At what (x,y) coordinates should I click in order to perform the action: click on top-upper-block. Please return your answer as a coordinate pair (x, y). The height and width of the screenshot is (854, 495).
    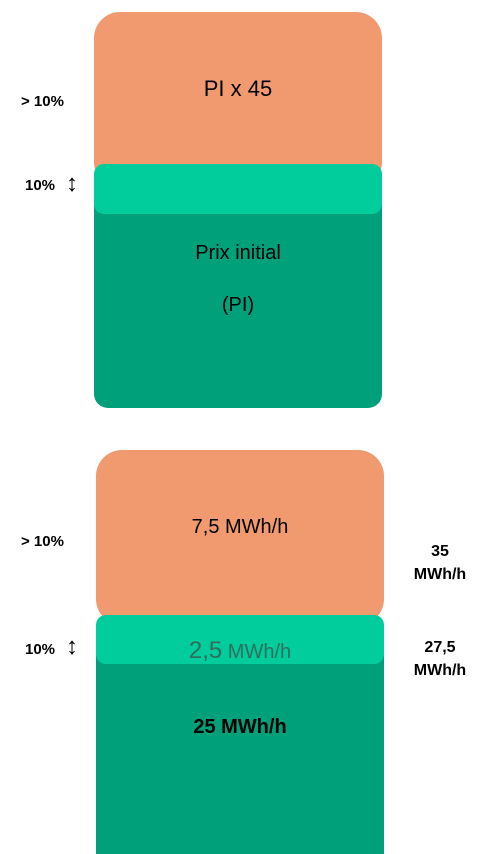
    Looking at the image, I should click on (238, 100).